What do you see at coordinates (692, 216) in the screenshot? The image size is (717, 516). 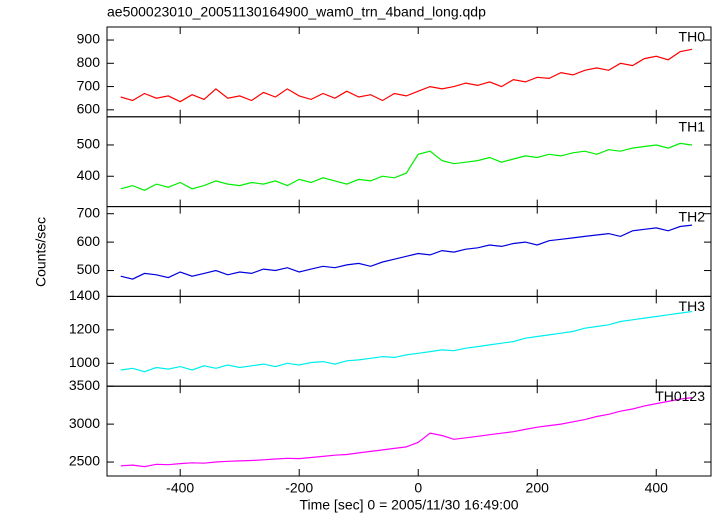 I see `series-name: TH2` at bounding box center [692, 216].